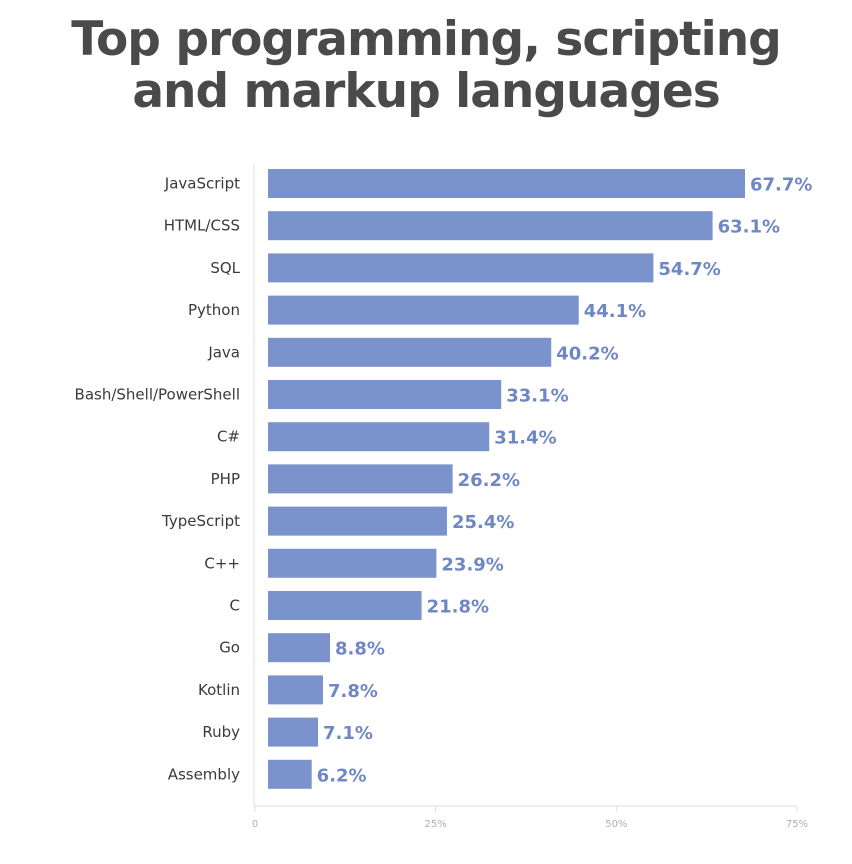 This screenshot has width=852, height=864. Describe the element at coordinates (426, 91) in the screenshot. I see `chart-title-line-2: and markup languages` at that location.